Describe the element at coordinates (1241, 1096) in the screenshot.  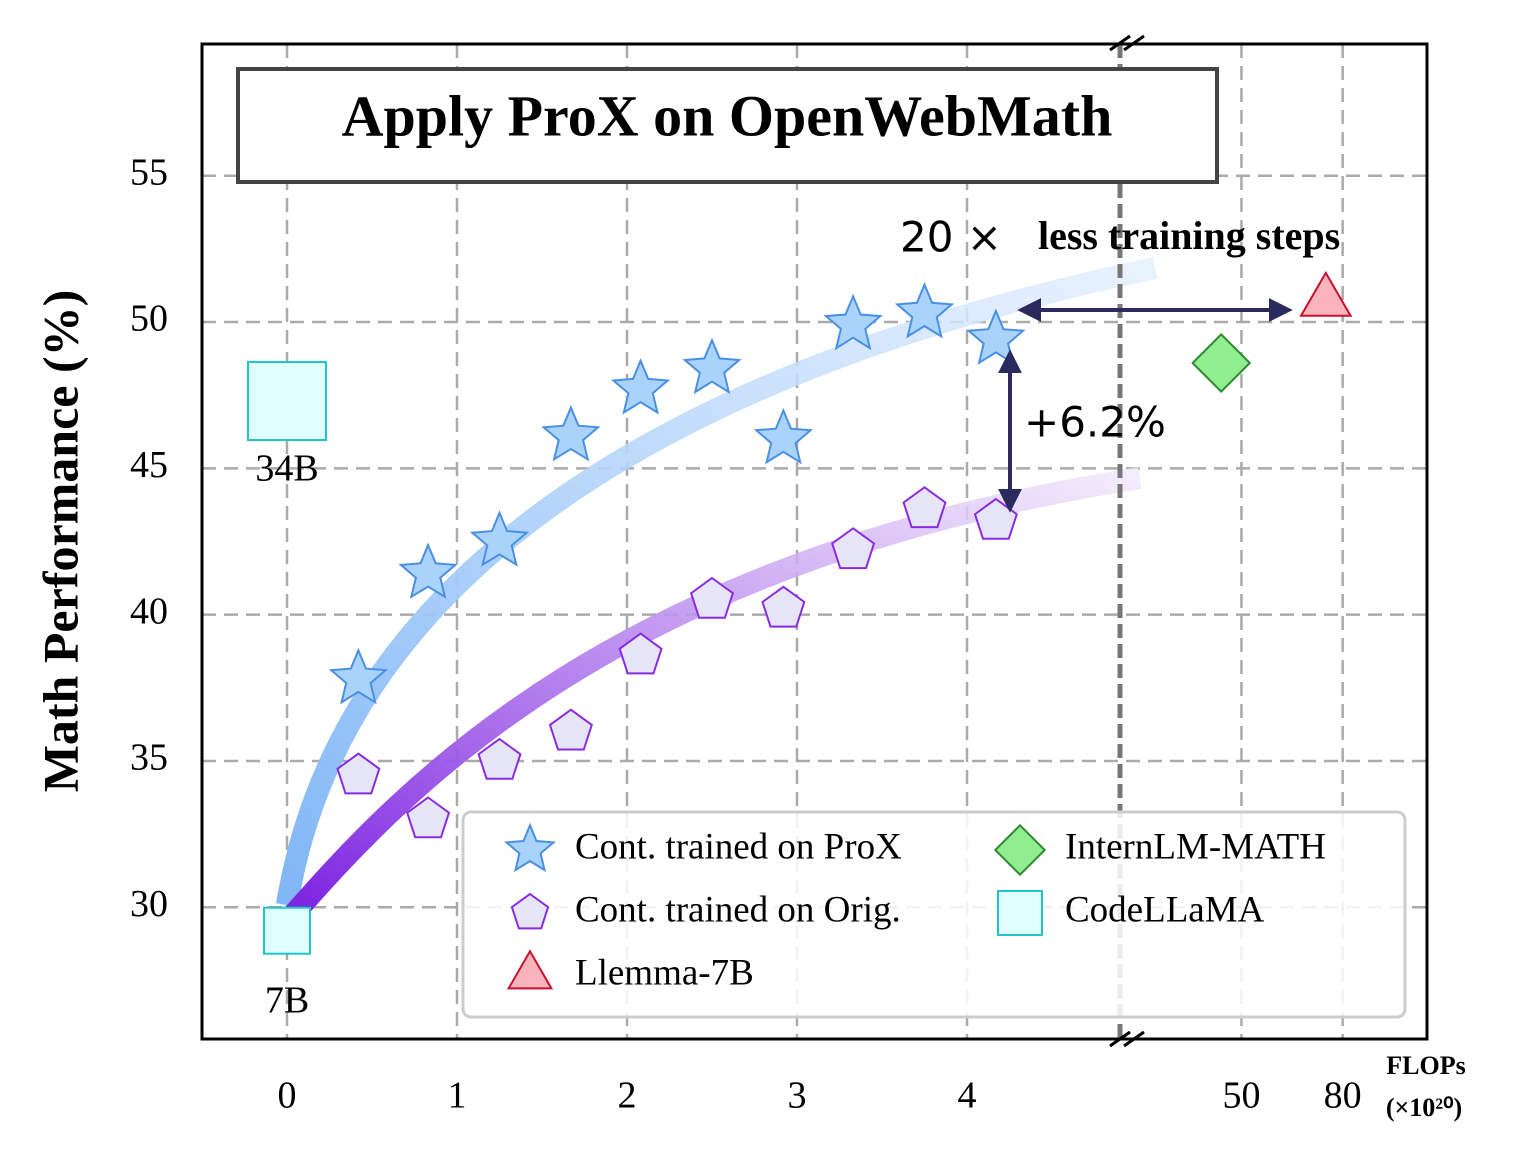
I see `x-tick-label: 50` at that location.